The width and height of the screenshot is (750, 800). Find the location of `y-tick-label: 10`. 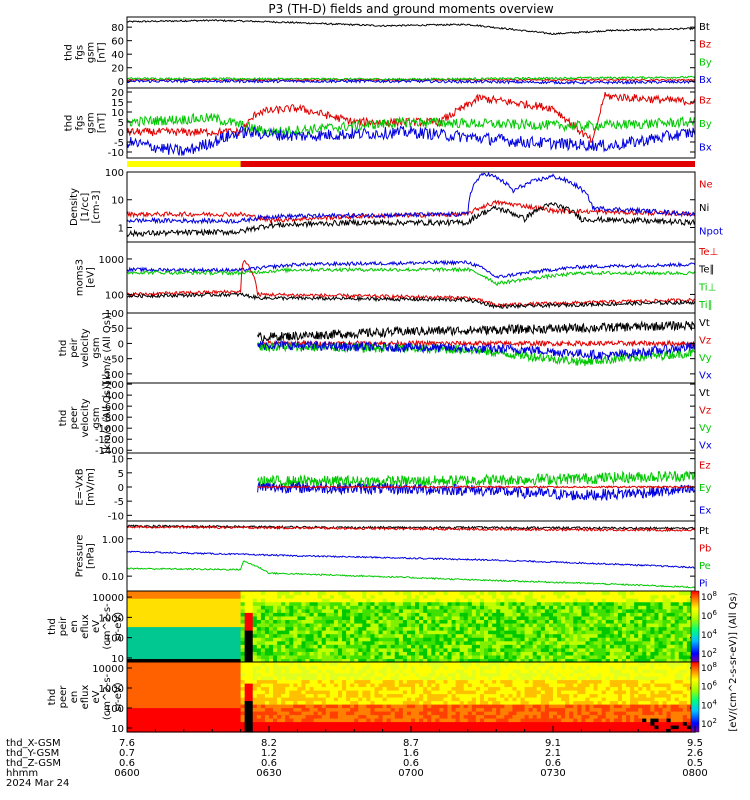

y-tick-label: 10 is located at coordinates (117, 113).